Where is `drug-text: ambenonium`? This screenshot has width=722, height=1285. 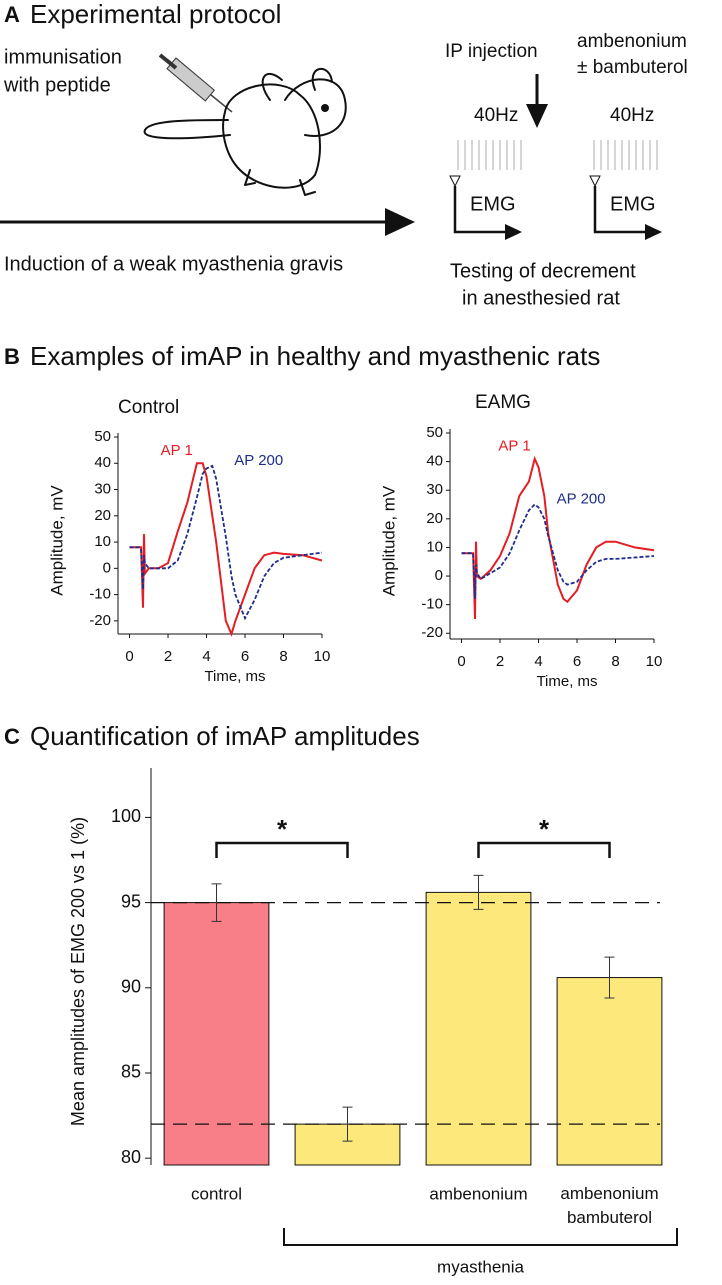 drug-text: ambenonium is located at coordinates (632, 41).